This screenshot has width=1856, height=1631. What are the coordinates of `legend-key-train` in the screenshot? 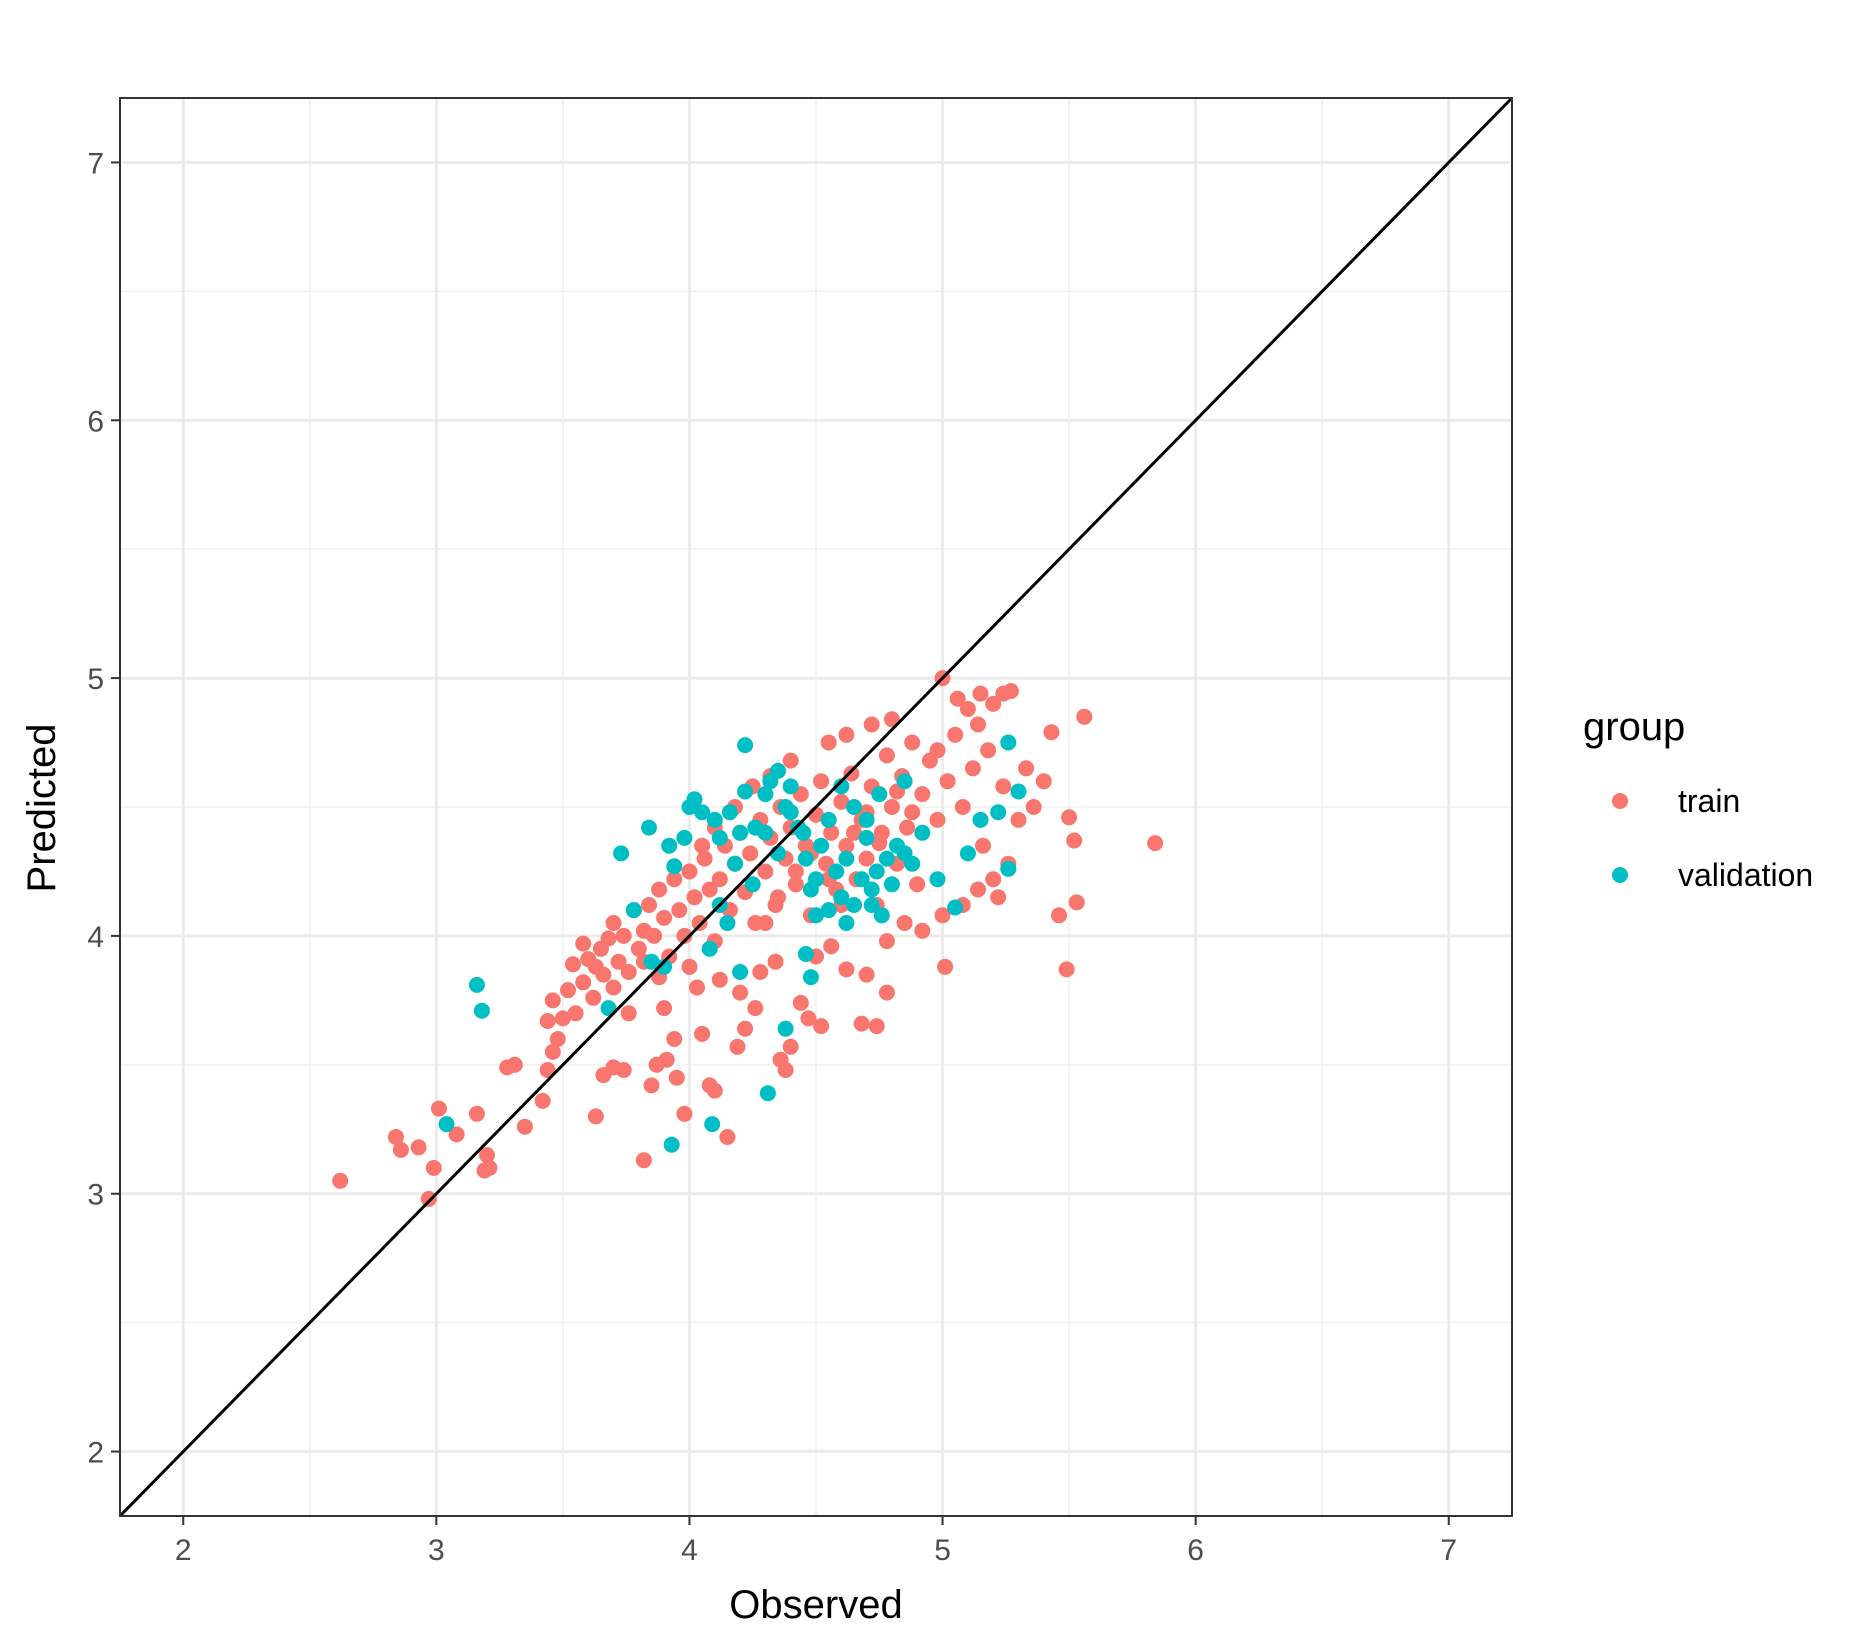 It's located at (1620, 801).